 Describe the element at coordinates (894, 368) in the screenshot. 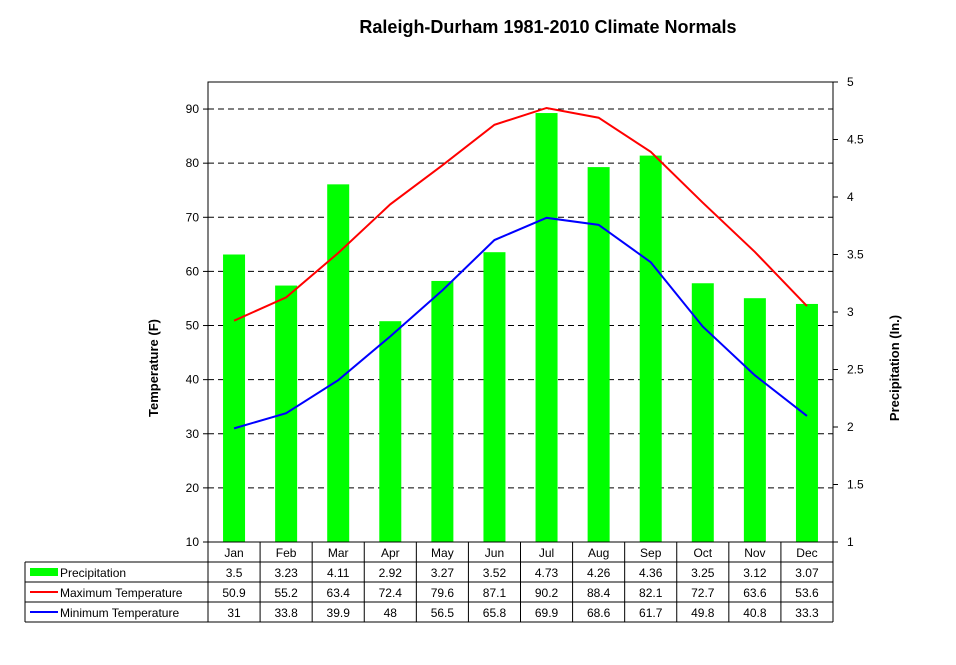

I see `y-axis-right-title: Precipitation (In.)` at that location.